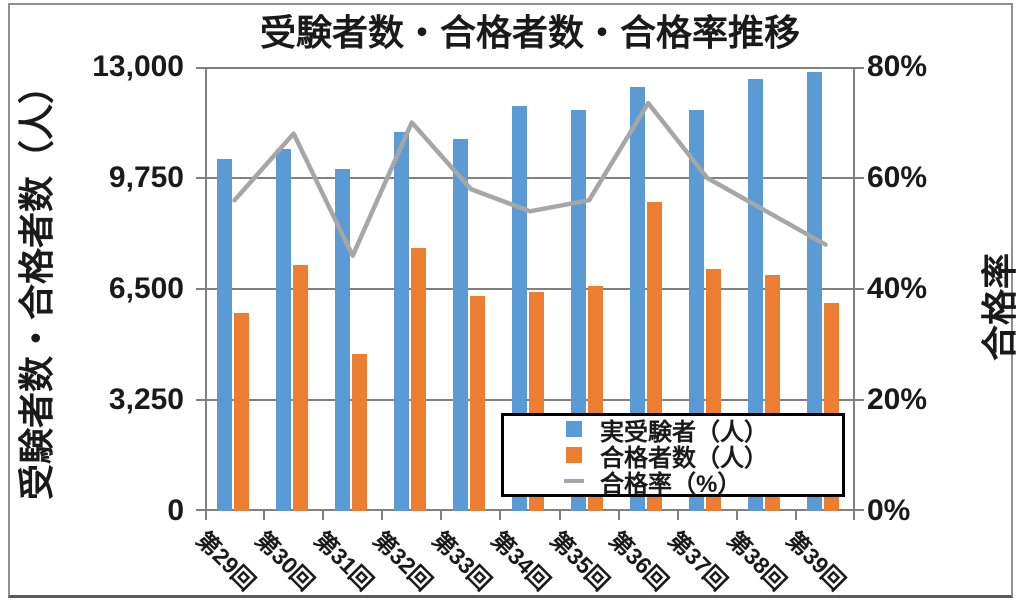  What do you see at coordinates (854, 289) in the screenshot?
I see `right-axis-line` at bounding box center [854, 289].